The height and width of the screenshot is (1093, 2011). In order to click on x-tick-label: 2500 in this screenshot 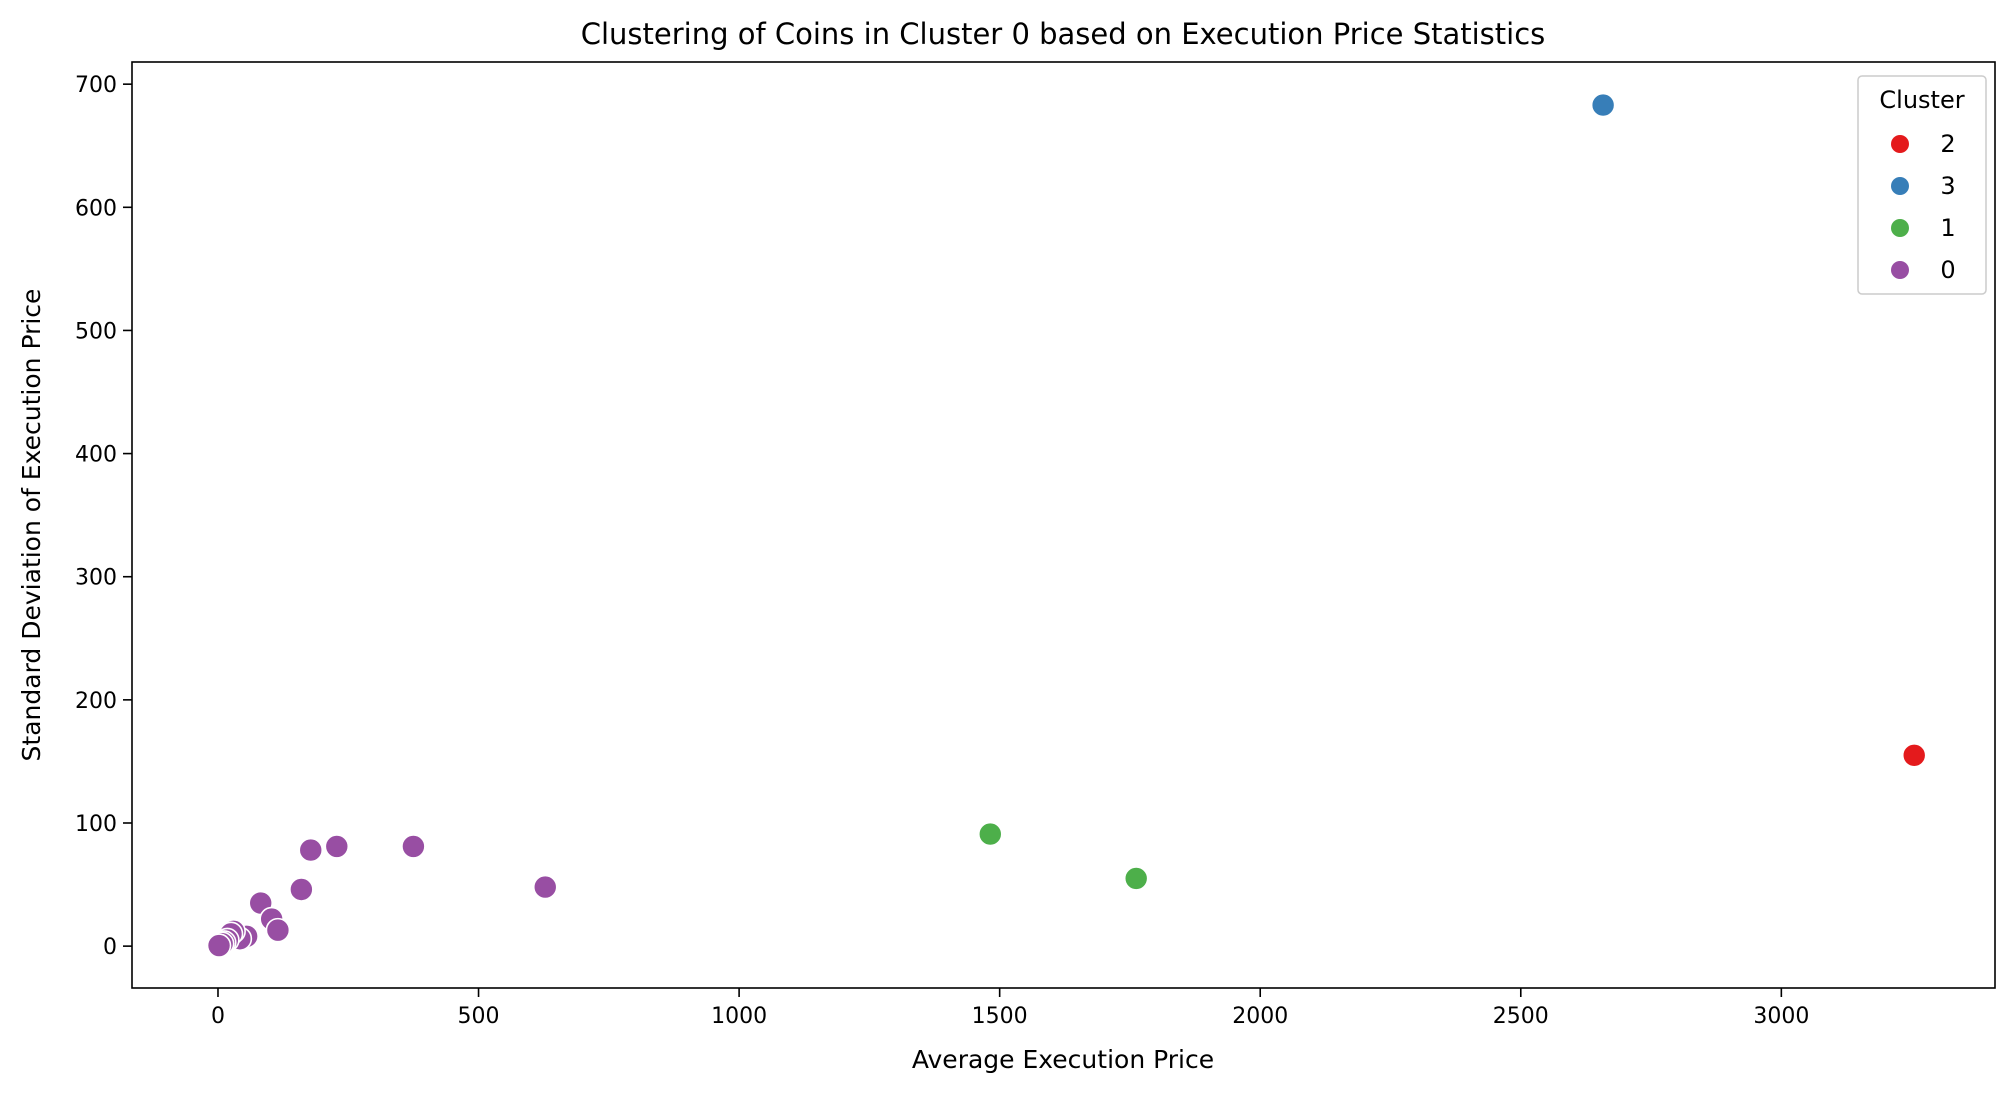, I will do `click(1521, 1016)`.